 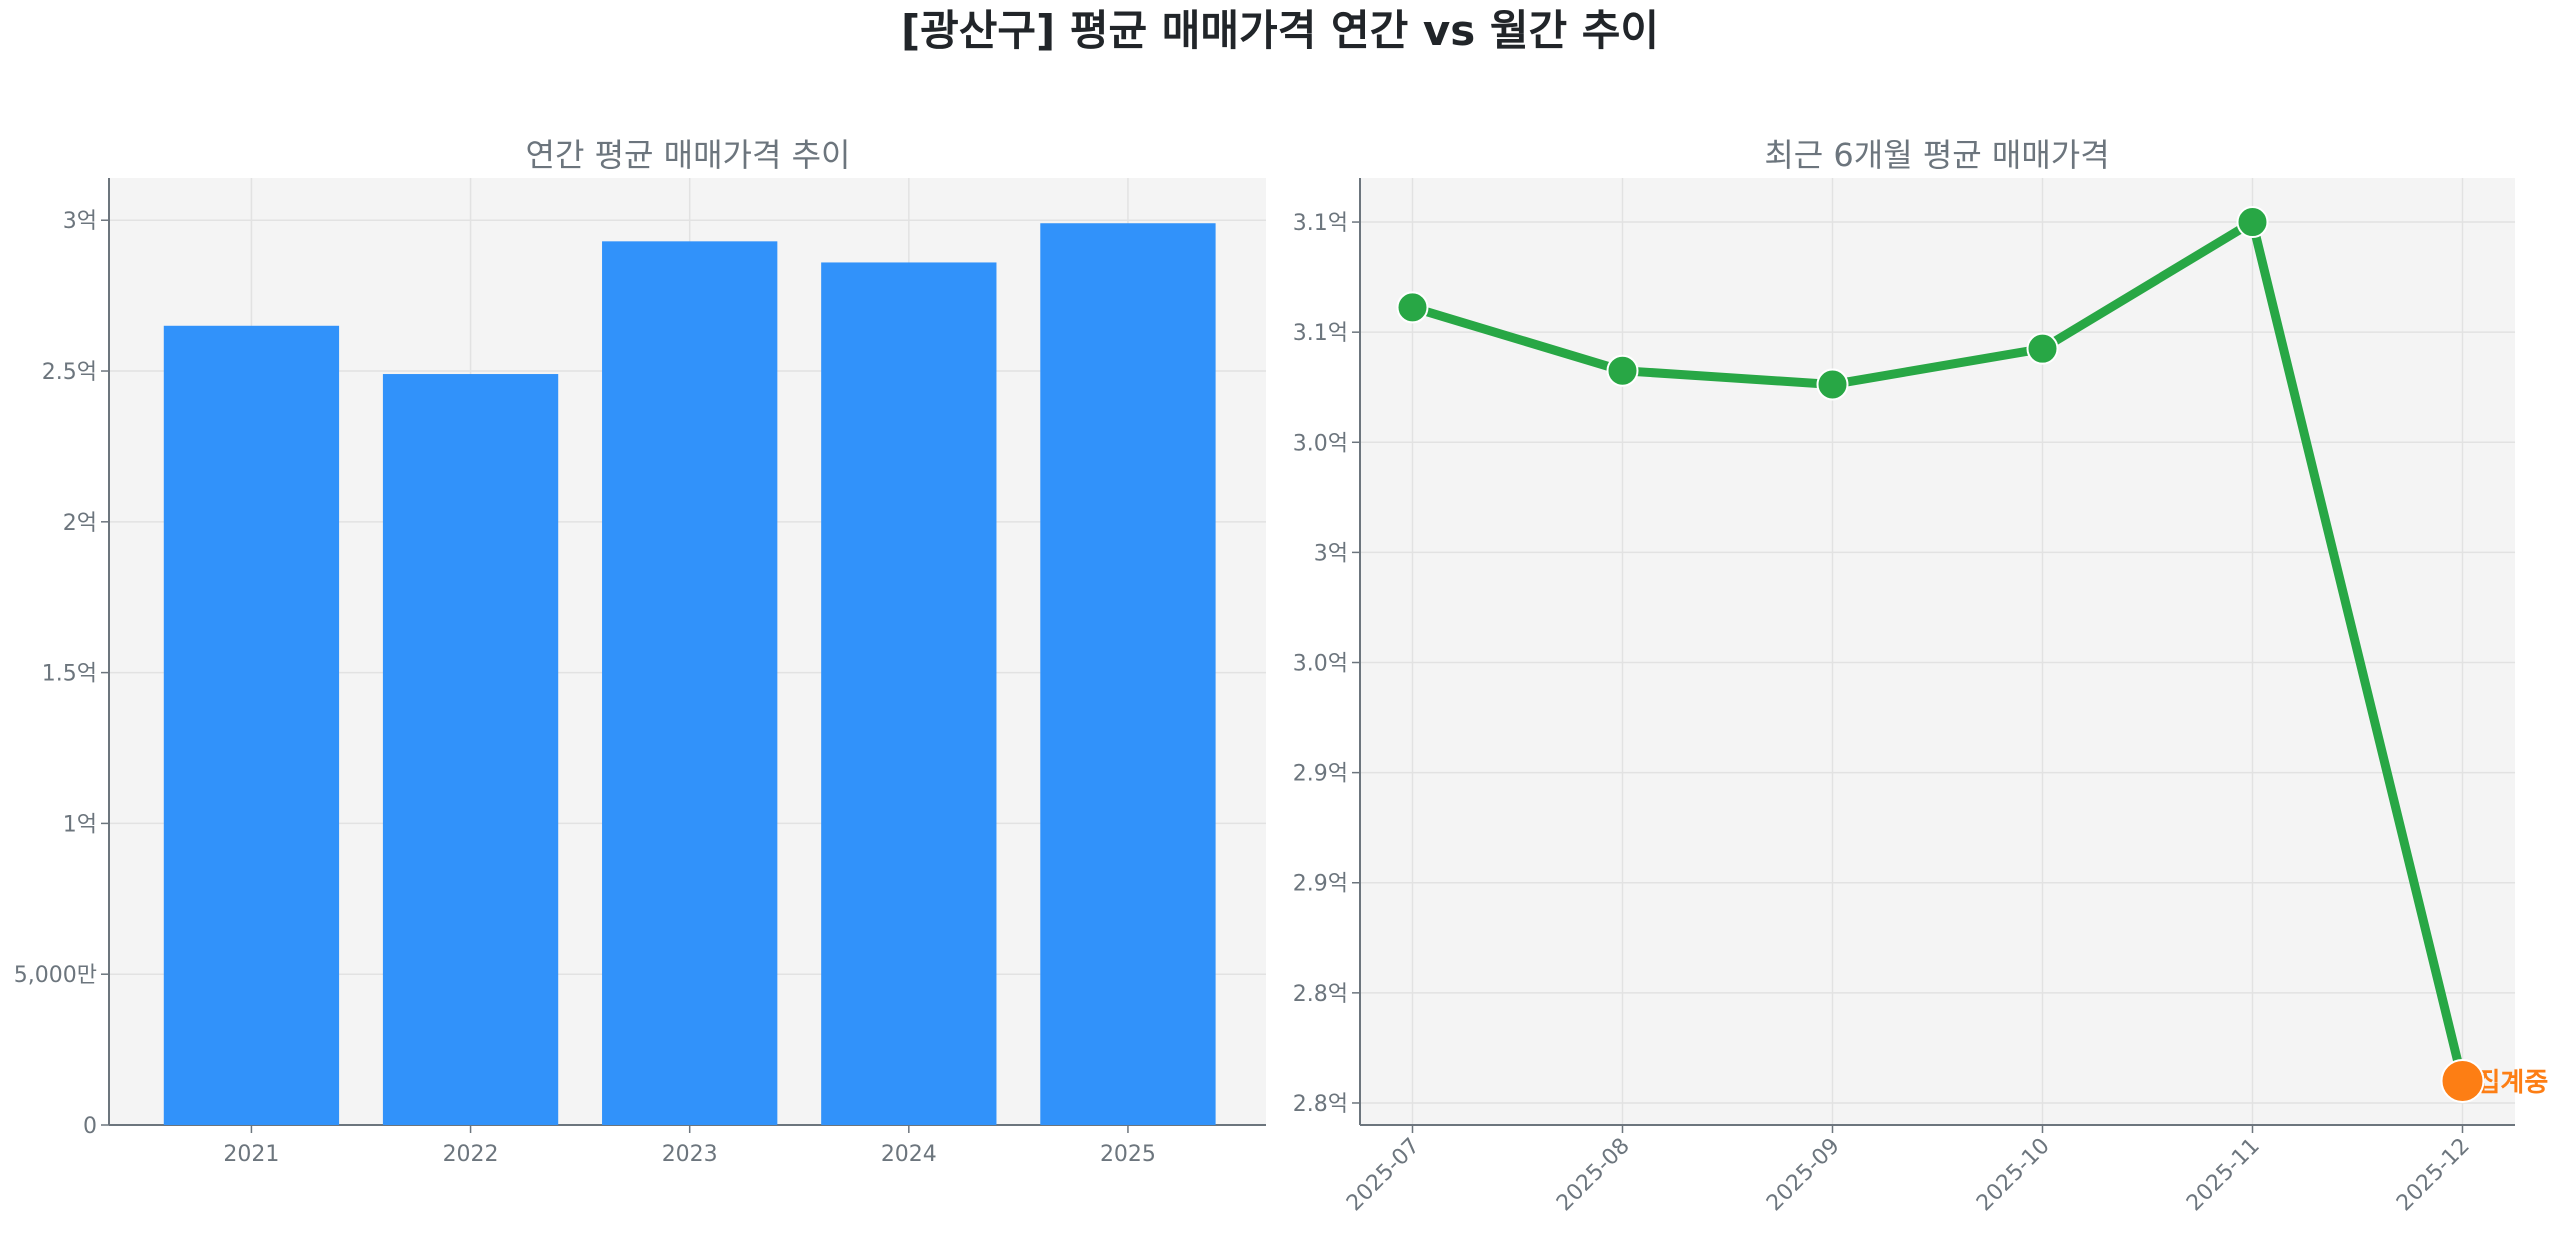 What do you see at coordinates (471, 1154) in the screenshot?
I see `x-tick-label: 2022` at bounding box center [471, 1154].